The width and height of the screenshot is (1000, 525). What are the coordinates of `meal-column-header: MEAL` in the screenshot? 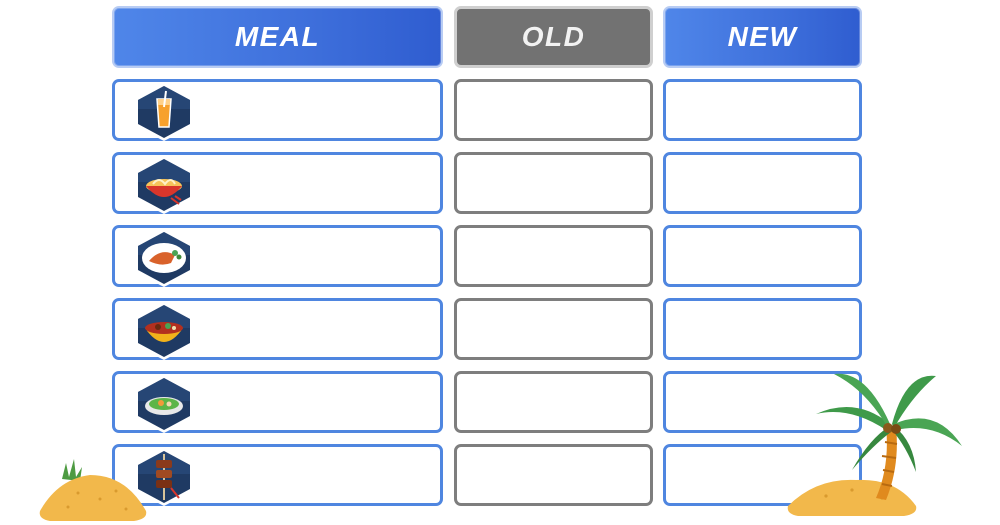 It's located at (277, 37).